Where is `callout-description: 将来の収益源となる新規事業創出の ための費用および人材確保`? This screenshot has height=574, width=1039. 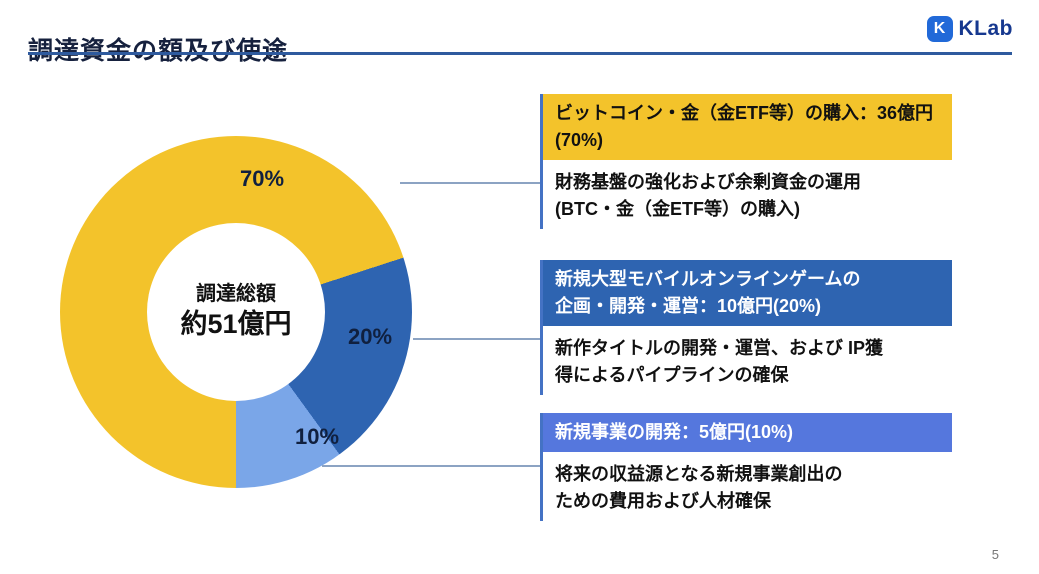 callout-description: 将来の収益源となる新規事業創出の ための費用および人材確保 is located at coordinates (699, 487).